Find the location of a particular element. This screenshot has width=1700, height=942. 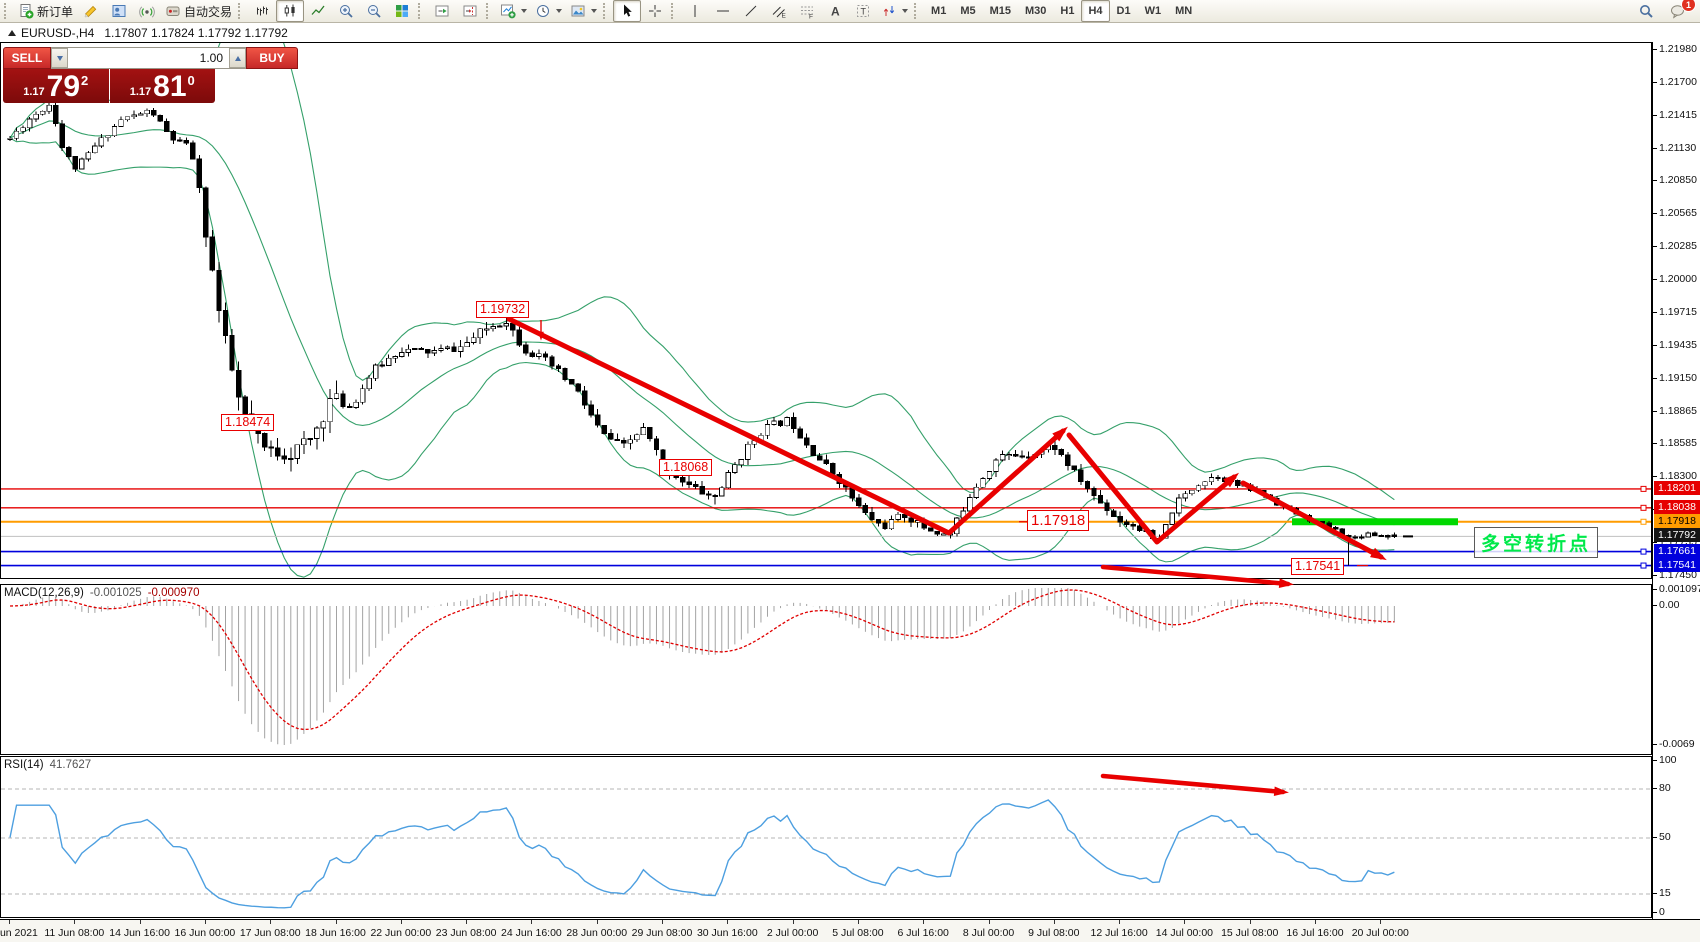

fibonacci-tool-button: F is located at coordinates (807, 11).